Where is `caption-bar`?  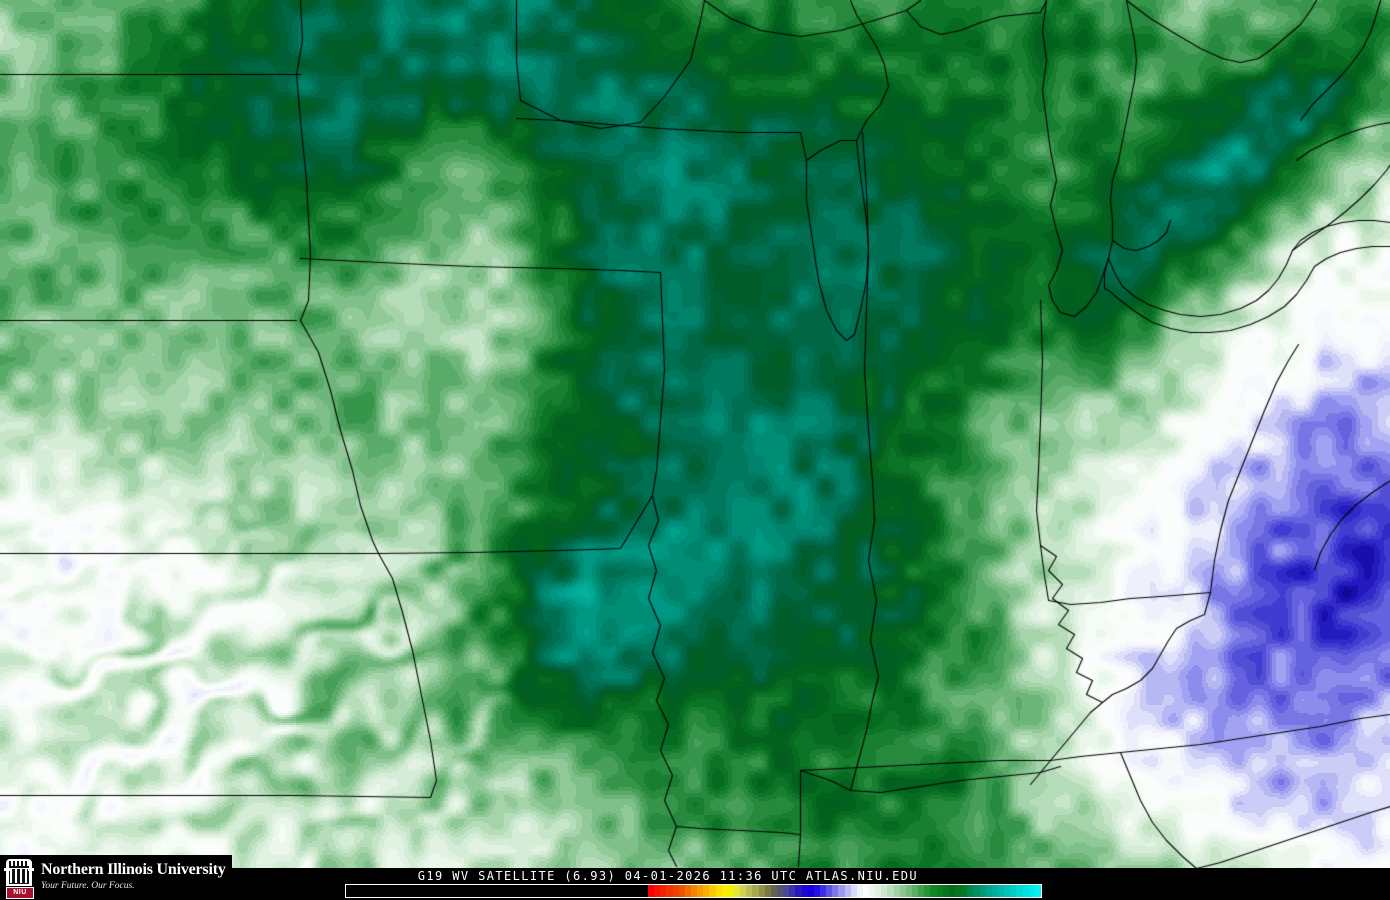 caption-bar is located at coordinates (695, 876).